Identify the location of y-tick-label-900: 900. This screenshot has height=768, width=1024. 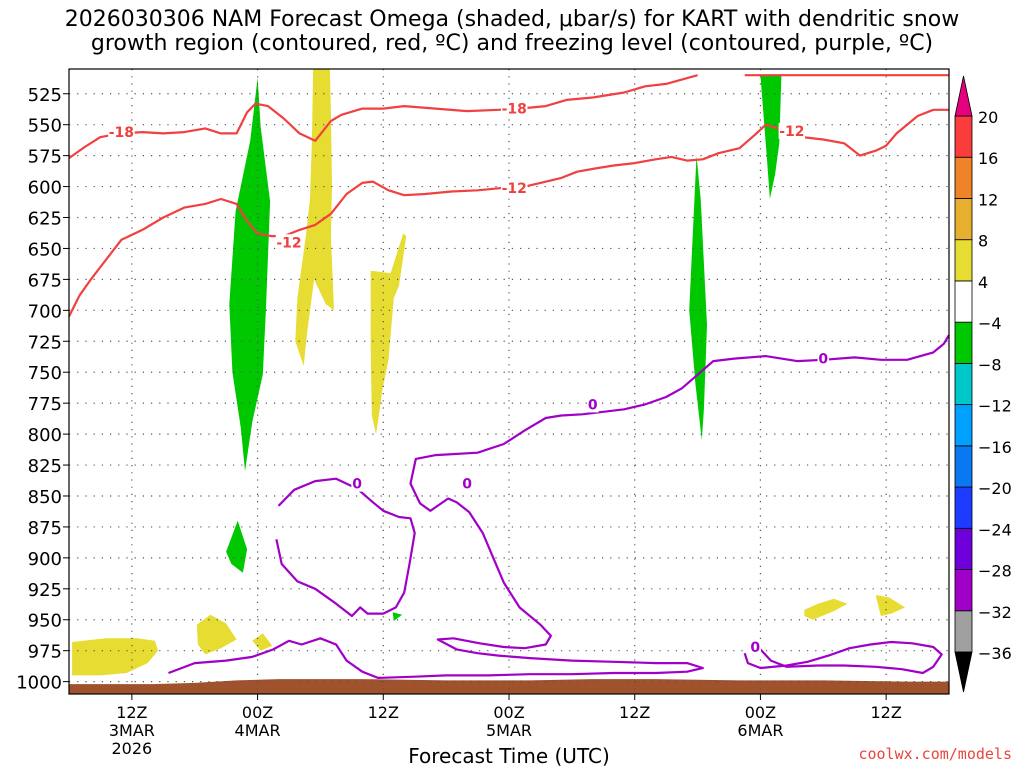
(45, 559).